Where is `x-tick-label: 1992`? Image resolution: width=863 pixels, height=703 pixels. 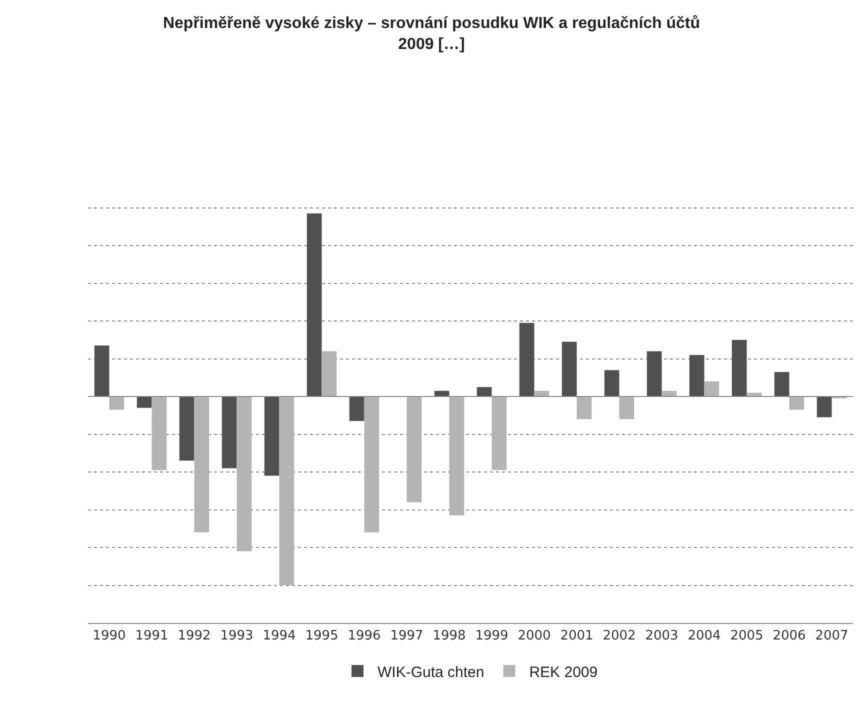
x-tick-label: 1992 is located at coordinates (194, 636).